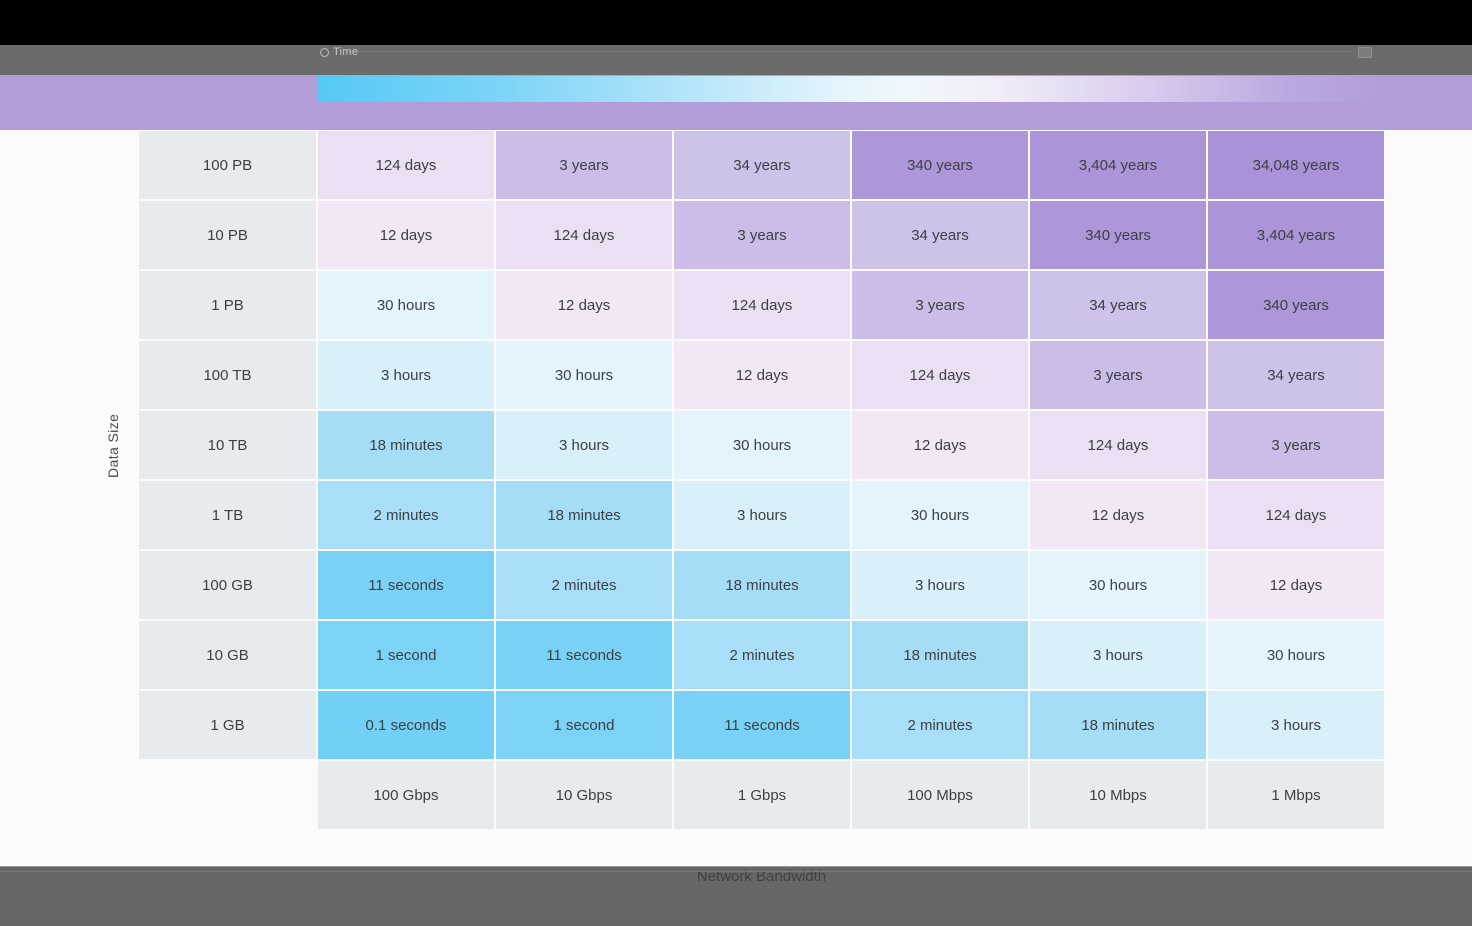  I want to click on row-label: 1 GB, so click(227, 725).